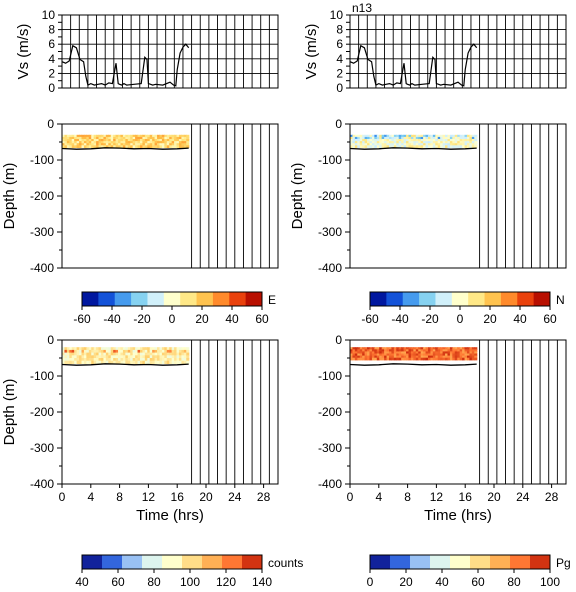 This screenshot has height=592, width=576. What do you see at coordinates (90, 497) in the screenshot?
I see `time-tick-label: 4` at bounding box center [90, 497].